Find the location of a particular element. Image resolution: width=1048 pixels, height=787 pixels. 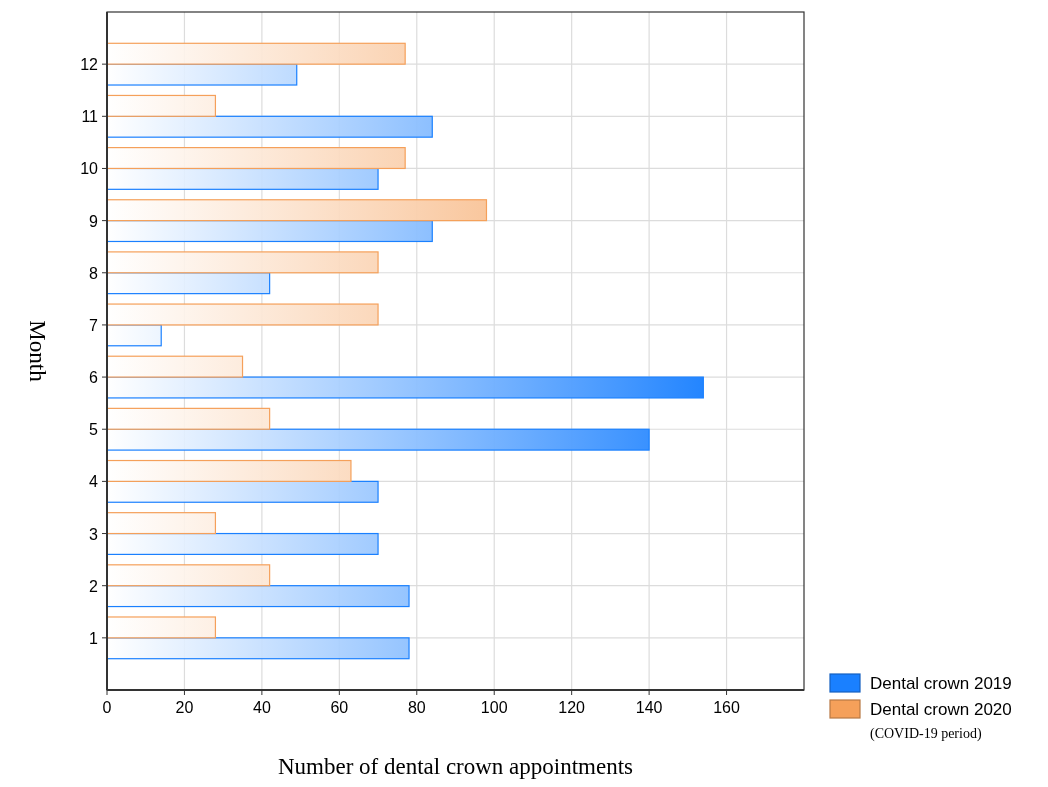

y-tick-label: 4 is located at coordinates (94, 482).